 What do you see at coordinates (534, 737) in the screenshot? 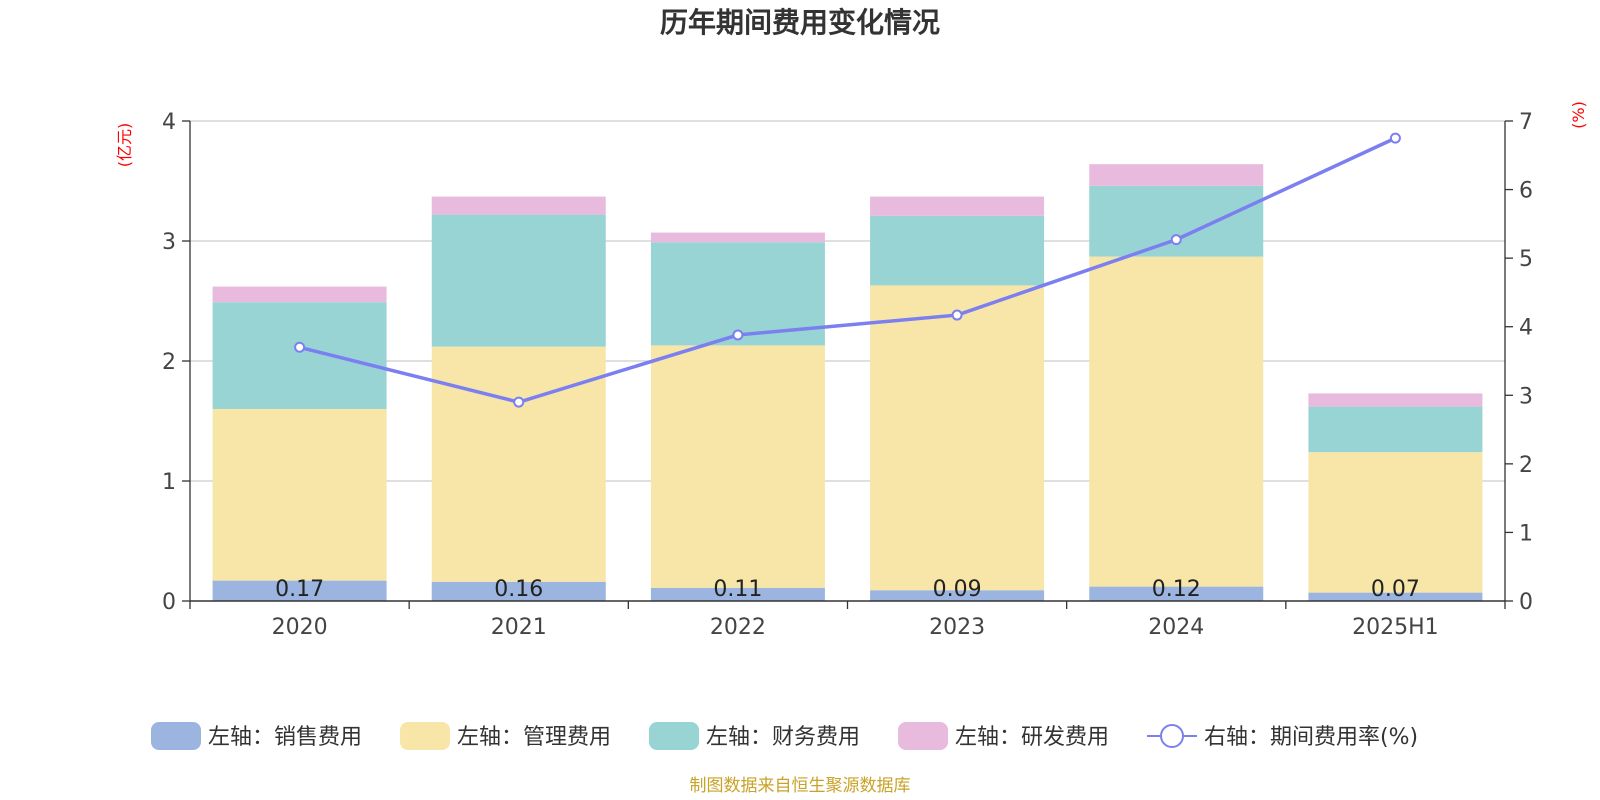
I see `legend-label: 左轴：管理费用` at bounding box center [534, 737].